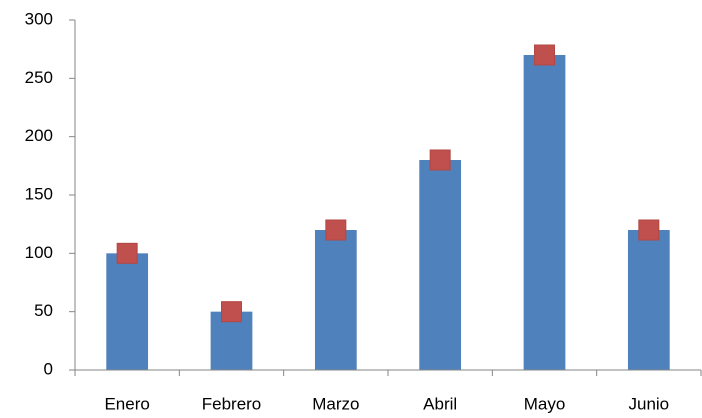  I want to click on y-tick-label: 200, so click(39, 135).